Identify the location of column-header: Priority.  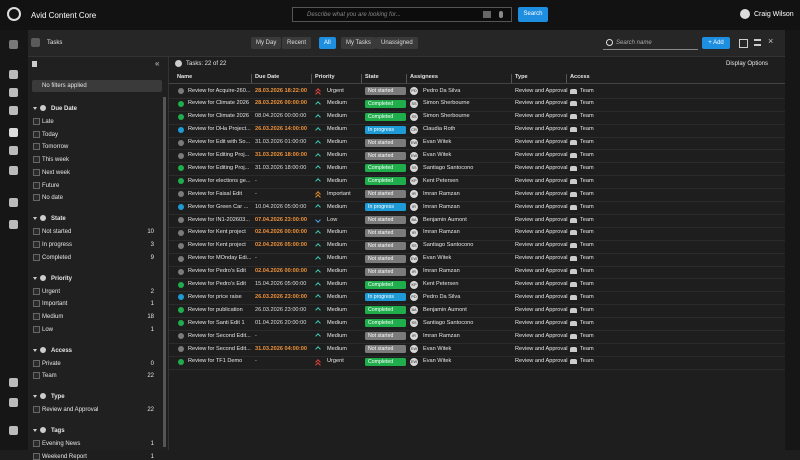
(325, 77).